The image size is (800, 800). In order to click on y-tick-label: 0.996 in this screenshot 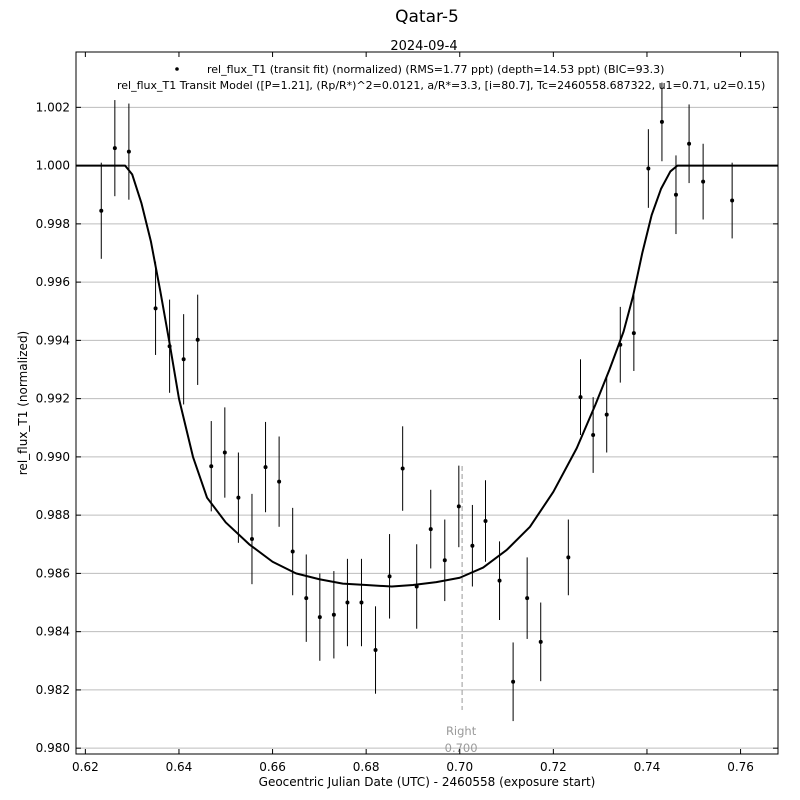, I will do `click(53, 282)`.